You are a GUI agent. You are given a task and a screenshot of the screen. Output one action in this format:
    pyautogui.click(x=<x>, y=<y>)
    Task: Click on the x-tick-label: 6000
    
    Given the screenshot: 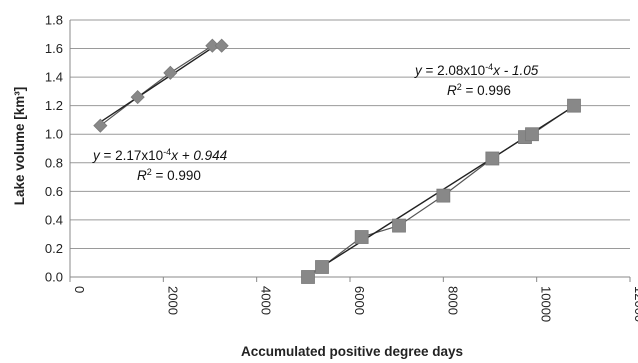 What is the action you would take?
    pyautogui.click(x=359, y=300)
    